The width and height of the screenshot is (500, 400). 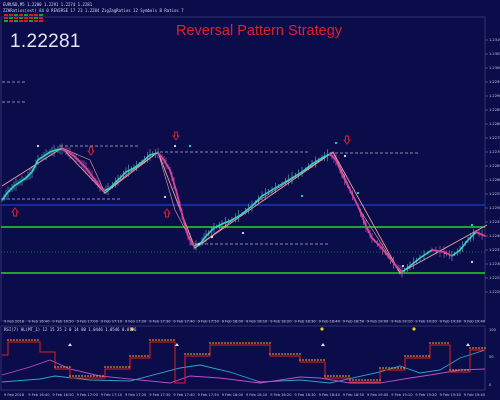 I want to click on price-tick-label: 1.2260, so click(x=494, y=180).